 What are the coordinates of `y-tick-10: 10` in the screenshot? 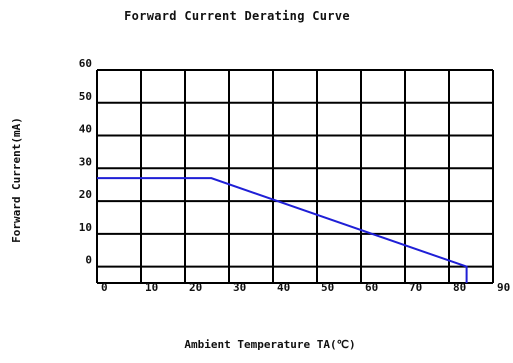 It's located at (85, 227).